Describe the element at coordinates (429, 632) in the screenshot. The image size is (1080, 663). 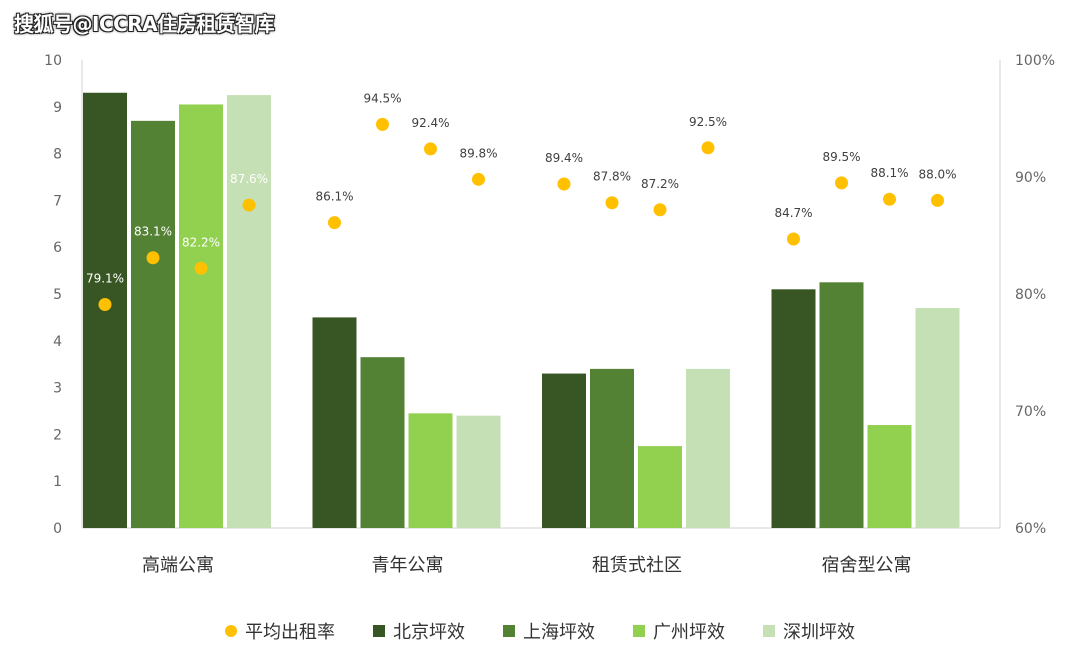
I see `legend-label-beijing: 北京坪效` at that location.